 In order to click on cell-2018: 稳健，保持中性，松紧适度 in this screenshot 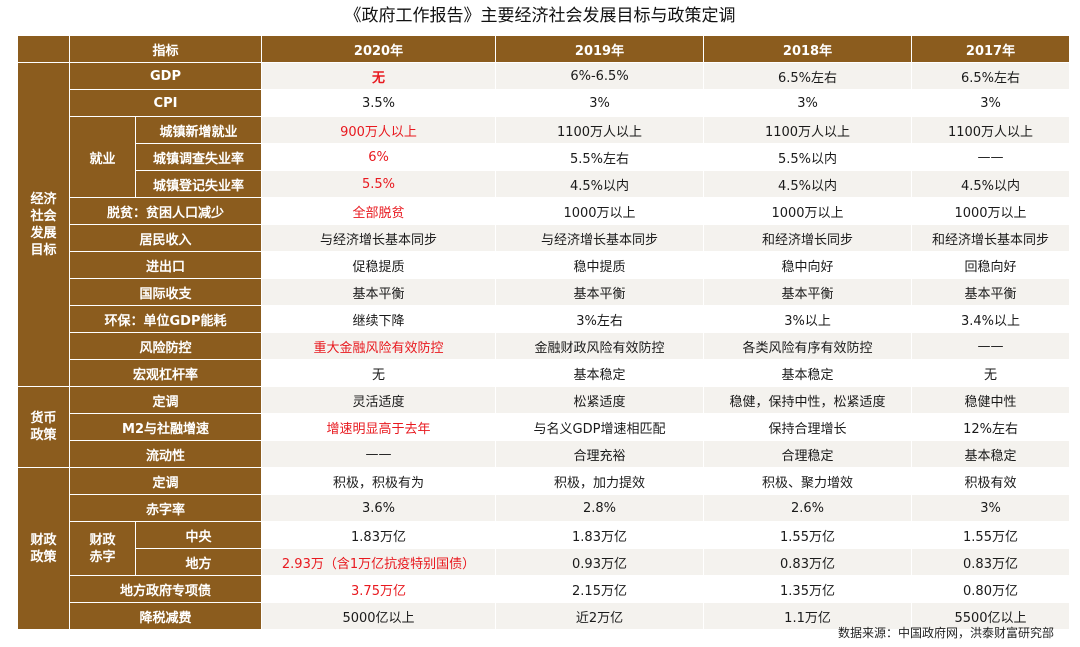, I will do `click(808, 400)`.